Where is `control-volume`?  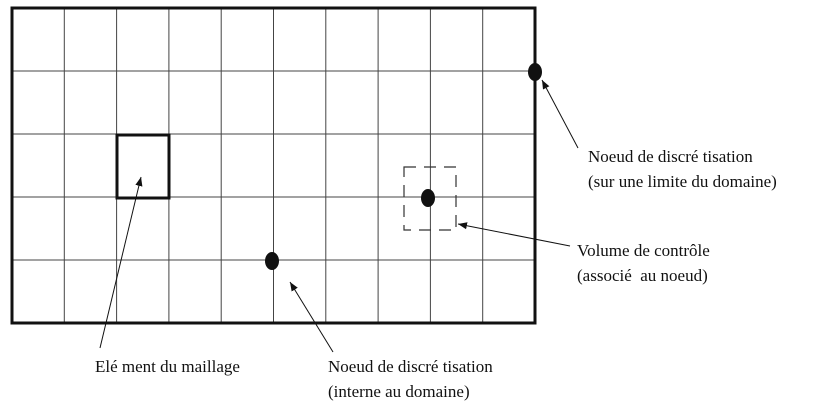 control-volume is located at coordinates (430, 198).